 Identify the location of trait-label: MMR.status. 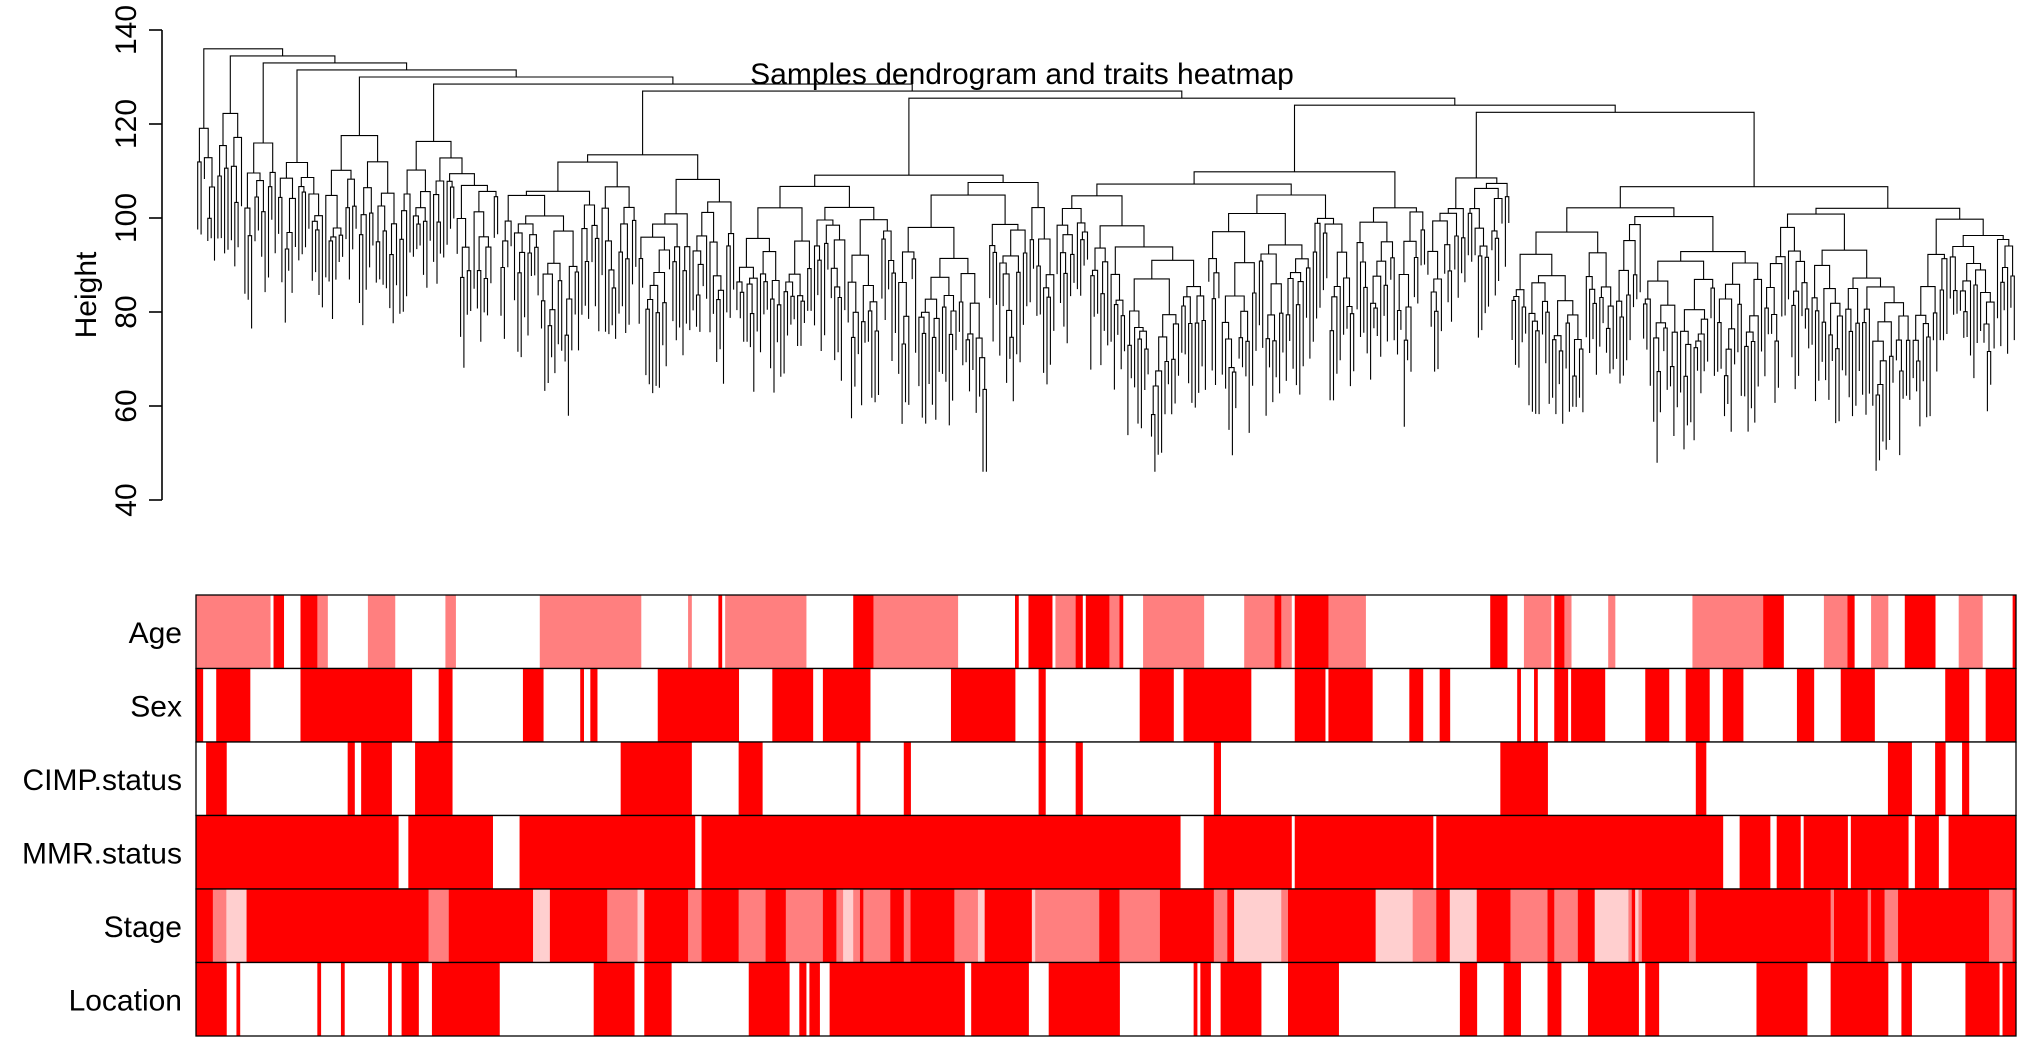
(102, 853).